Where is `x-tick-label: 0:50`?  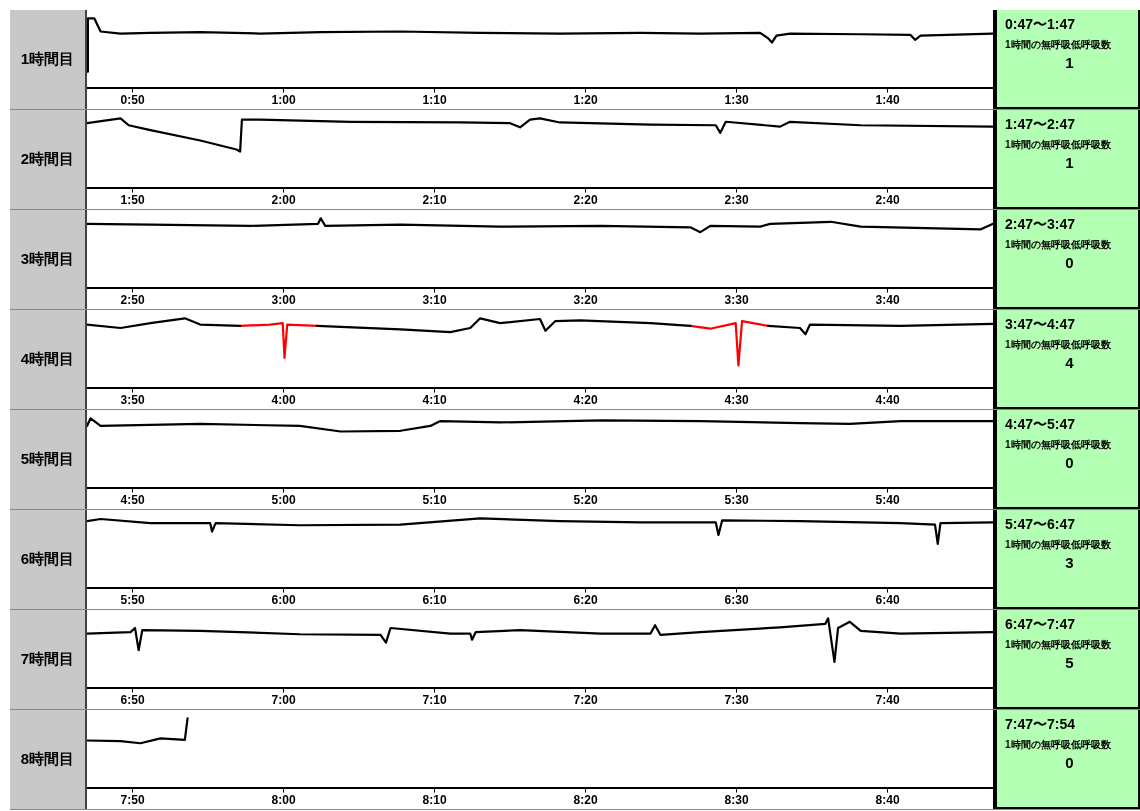 x-tick-label: 0:50 is located at coordinates (132, 100).